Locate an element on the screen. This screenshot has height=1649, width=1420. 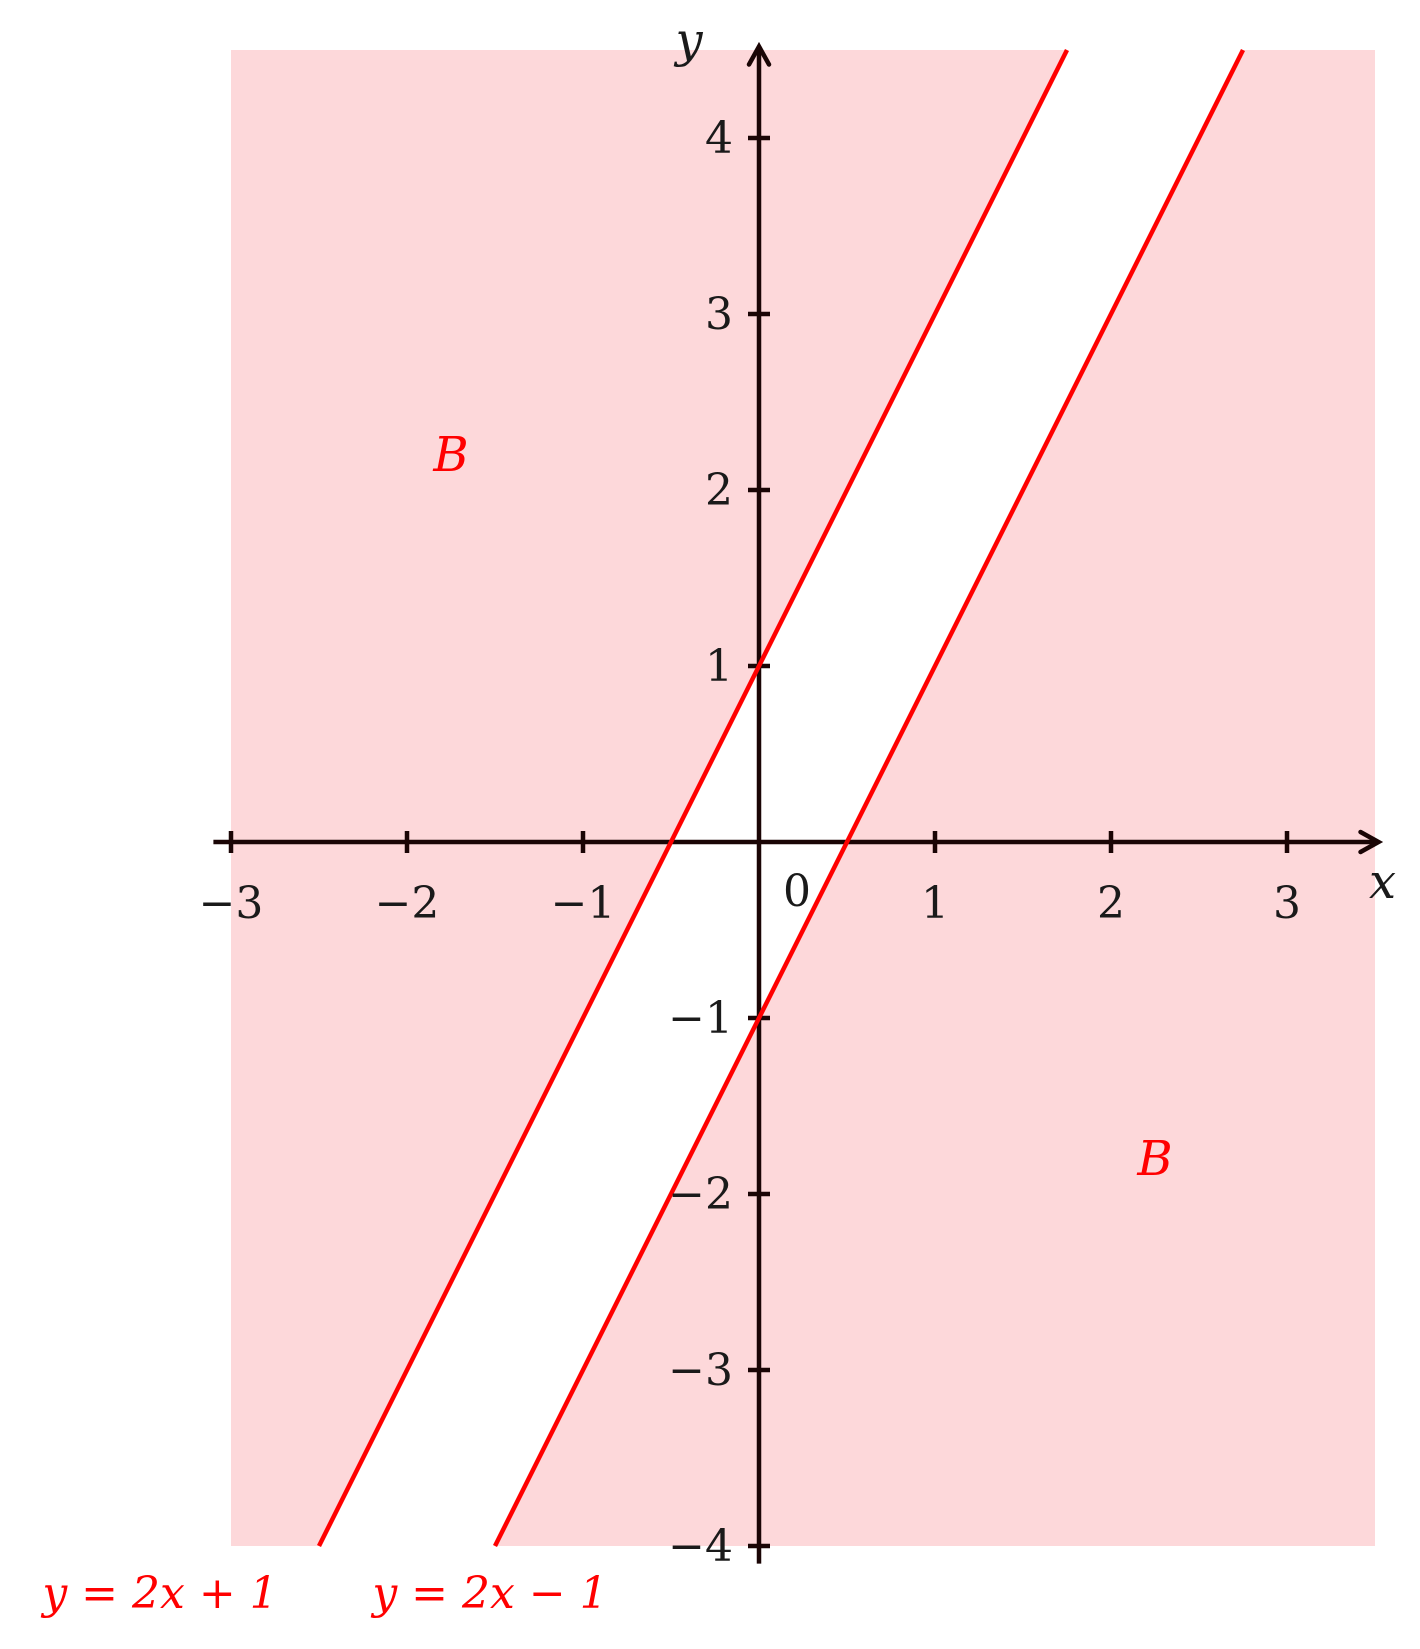
y-axis-label: y is located at coordinates (688, 40).